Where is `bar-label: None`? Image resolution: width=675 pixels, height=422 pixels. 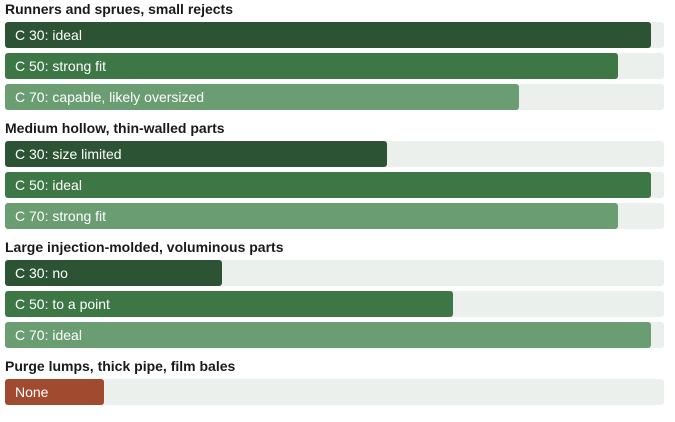
bar-label: None is located at coordinates (32, 392).